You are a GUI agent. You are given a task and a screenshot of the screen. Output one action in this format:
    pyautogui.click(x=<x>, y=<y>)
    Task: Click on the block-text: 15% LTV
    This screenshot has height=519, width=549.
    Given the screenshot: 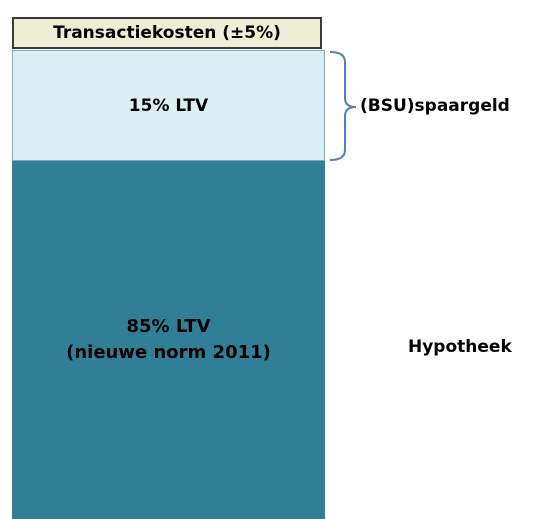 What is the action you would take?
    pyautogui.click(x=168, y=105)
    